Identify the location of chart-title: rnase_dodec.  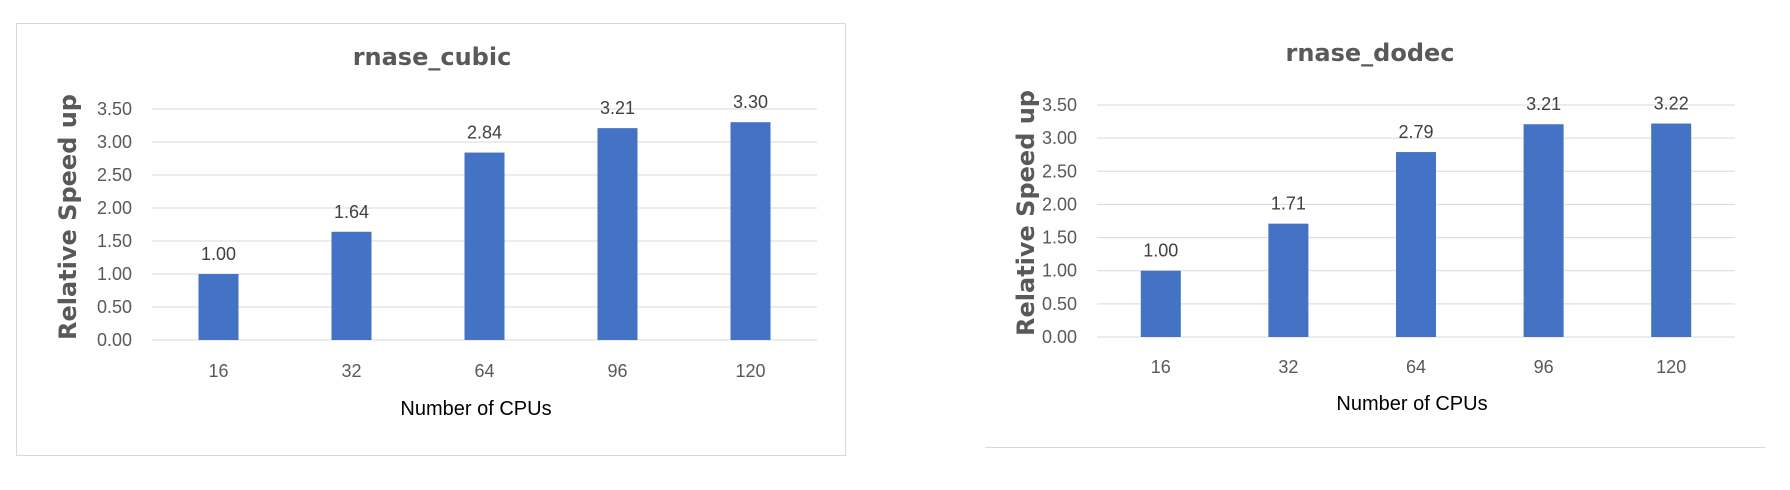
(1369, 53).